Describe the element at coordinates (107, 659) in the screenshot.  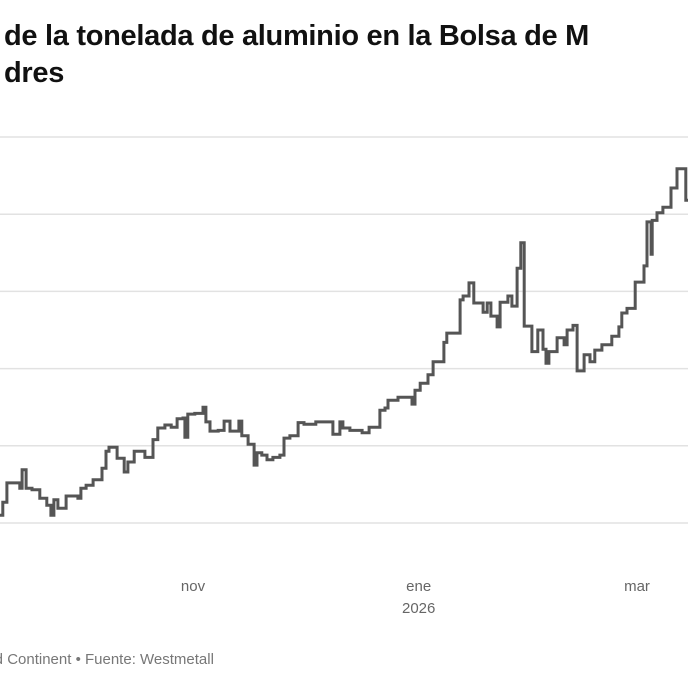
I see `chart-source-footer: and Continent • Fuente: Westmetall` at that location.